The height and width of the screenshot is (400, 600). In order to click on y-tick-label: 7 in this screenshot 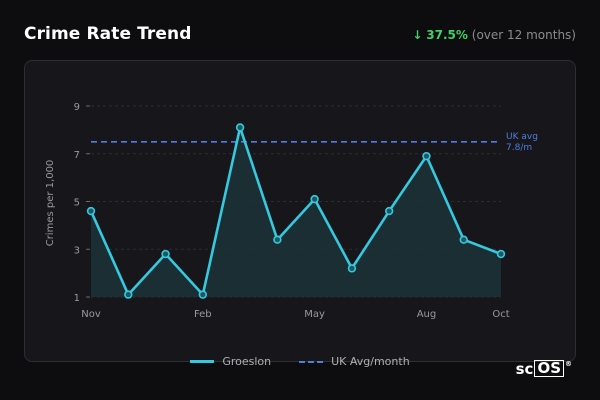, I will do `click(77, 155)`.